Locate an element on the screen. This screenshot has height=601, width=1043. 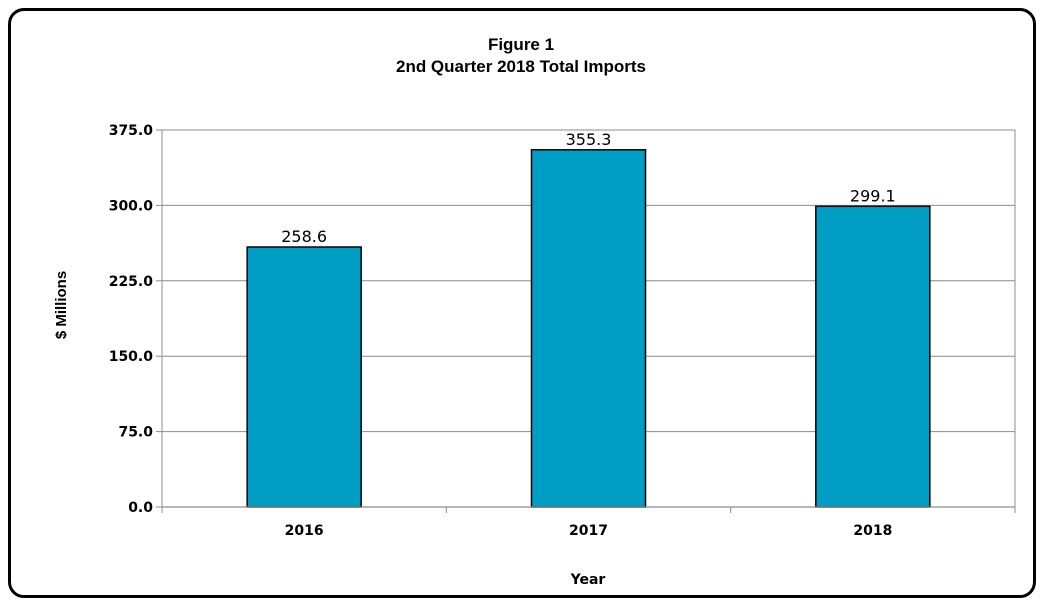
bar-2018 is located at coordinates (873, 356).